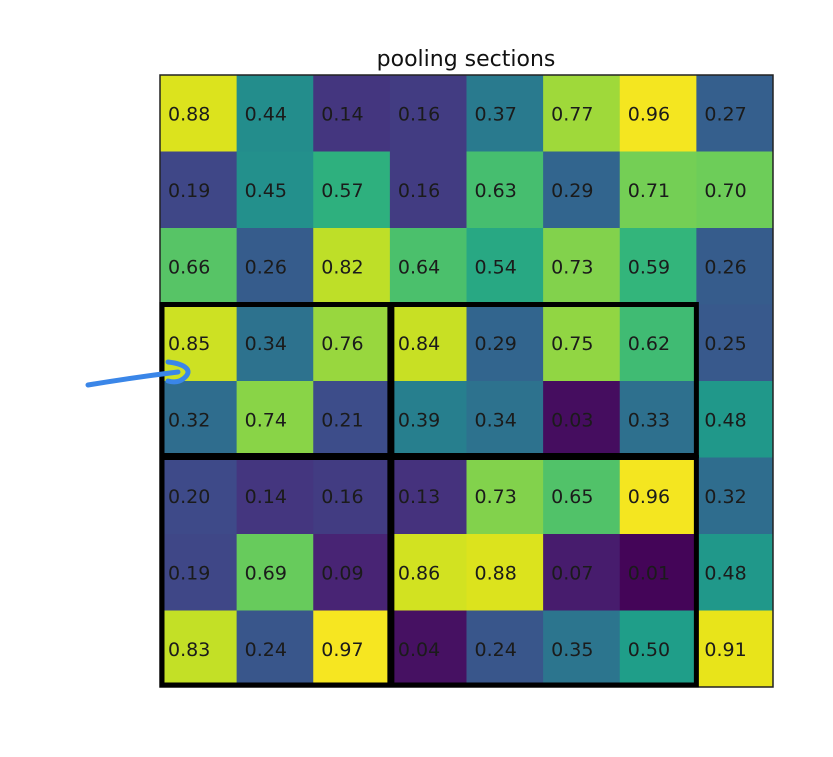  I want to click on cell-value-label: 0.54, so click(496, 267).